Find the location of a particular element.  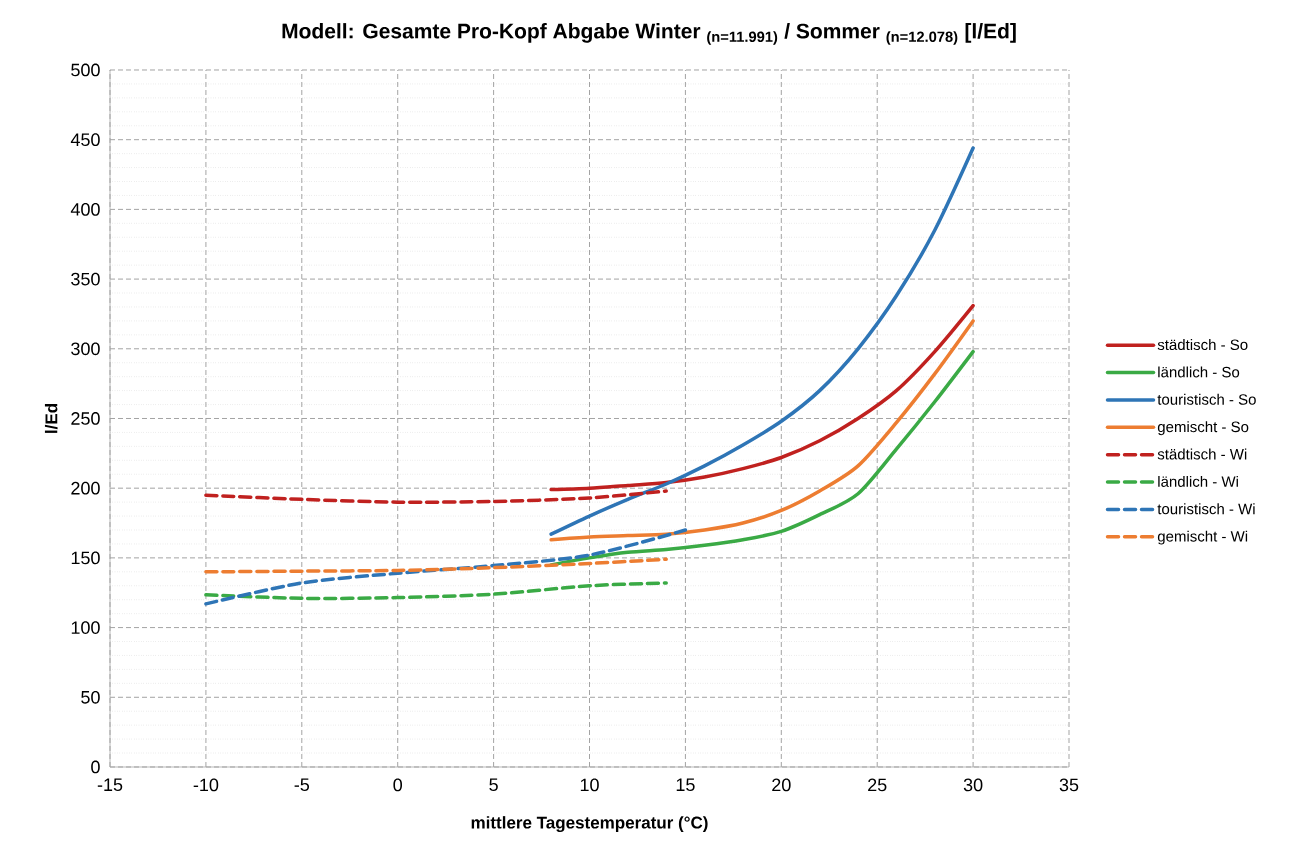

chart-title: Modell: Gesamte Pro-Kopf Abgabe Winter $_{(n=11.991)}$ / Sommer $_{(n=12.078)}$ [l/Ed] is located at coordinates (649, 34).